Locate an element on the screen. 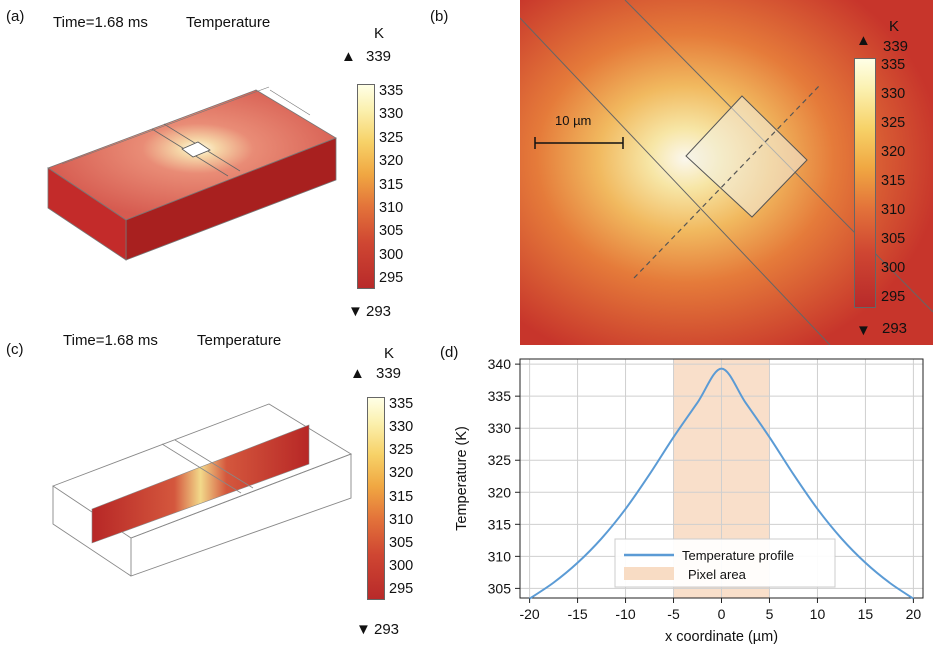  x-tick-label: -20 is located at coordinates (529, 614).